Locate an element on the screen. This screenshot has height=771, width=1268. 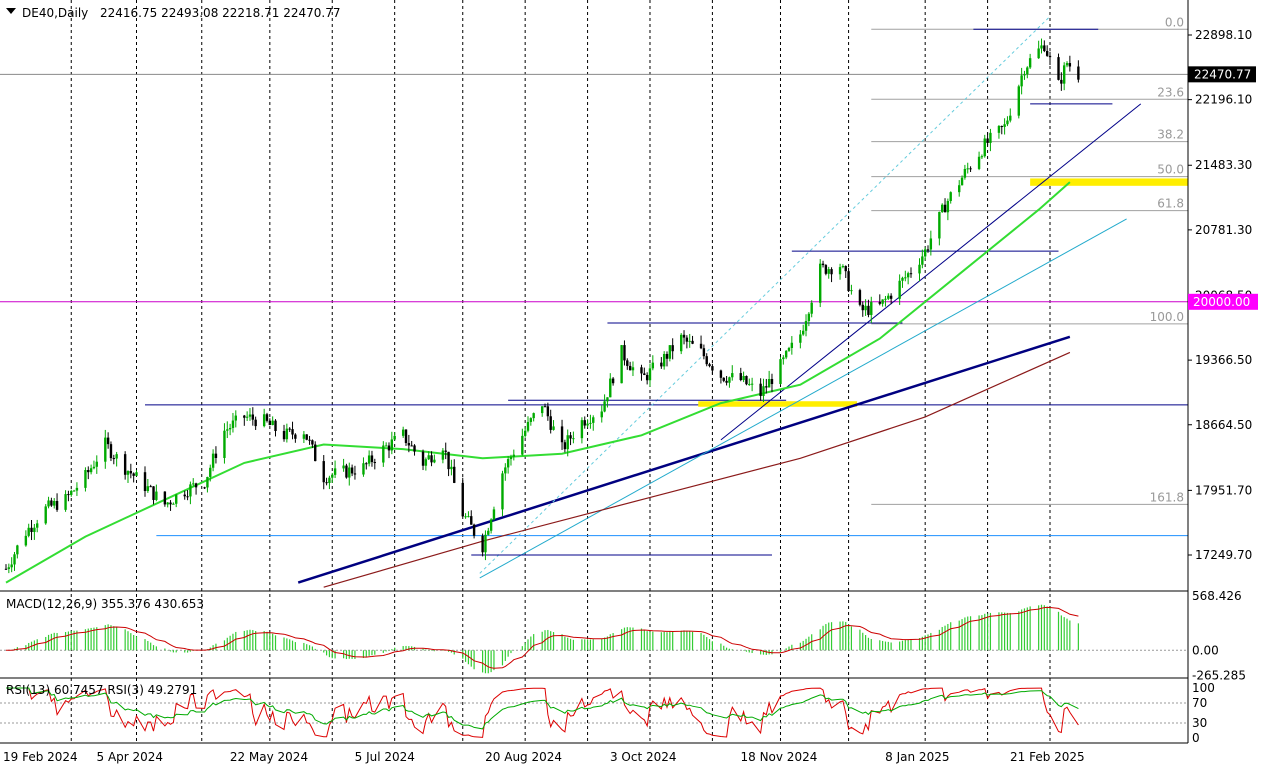
support-zone is located at coordinates (1109, 182).